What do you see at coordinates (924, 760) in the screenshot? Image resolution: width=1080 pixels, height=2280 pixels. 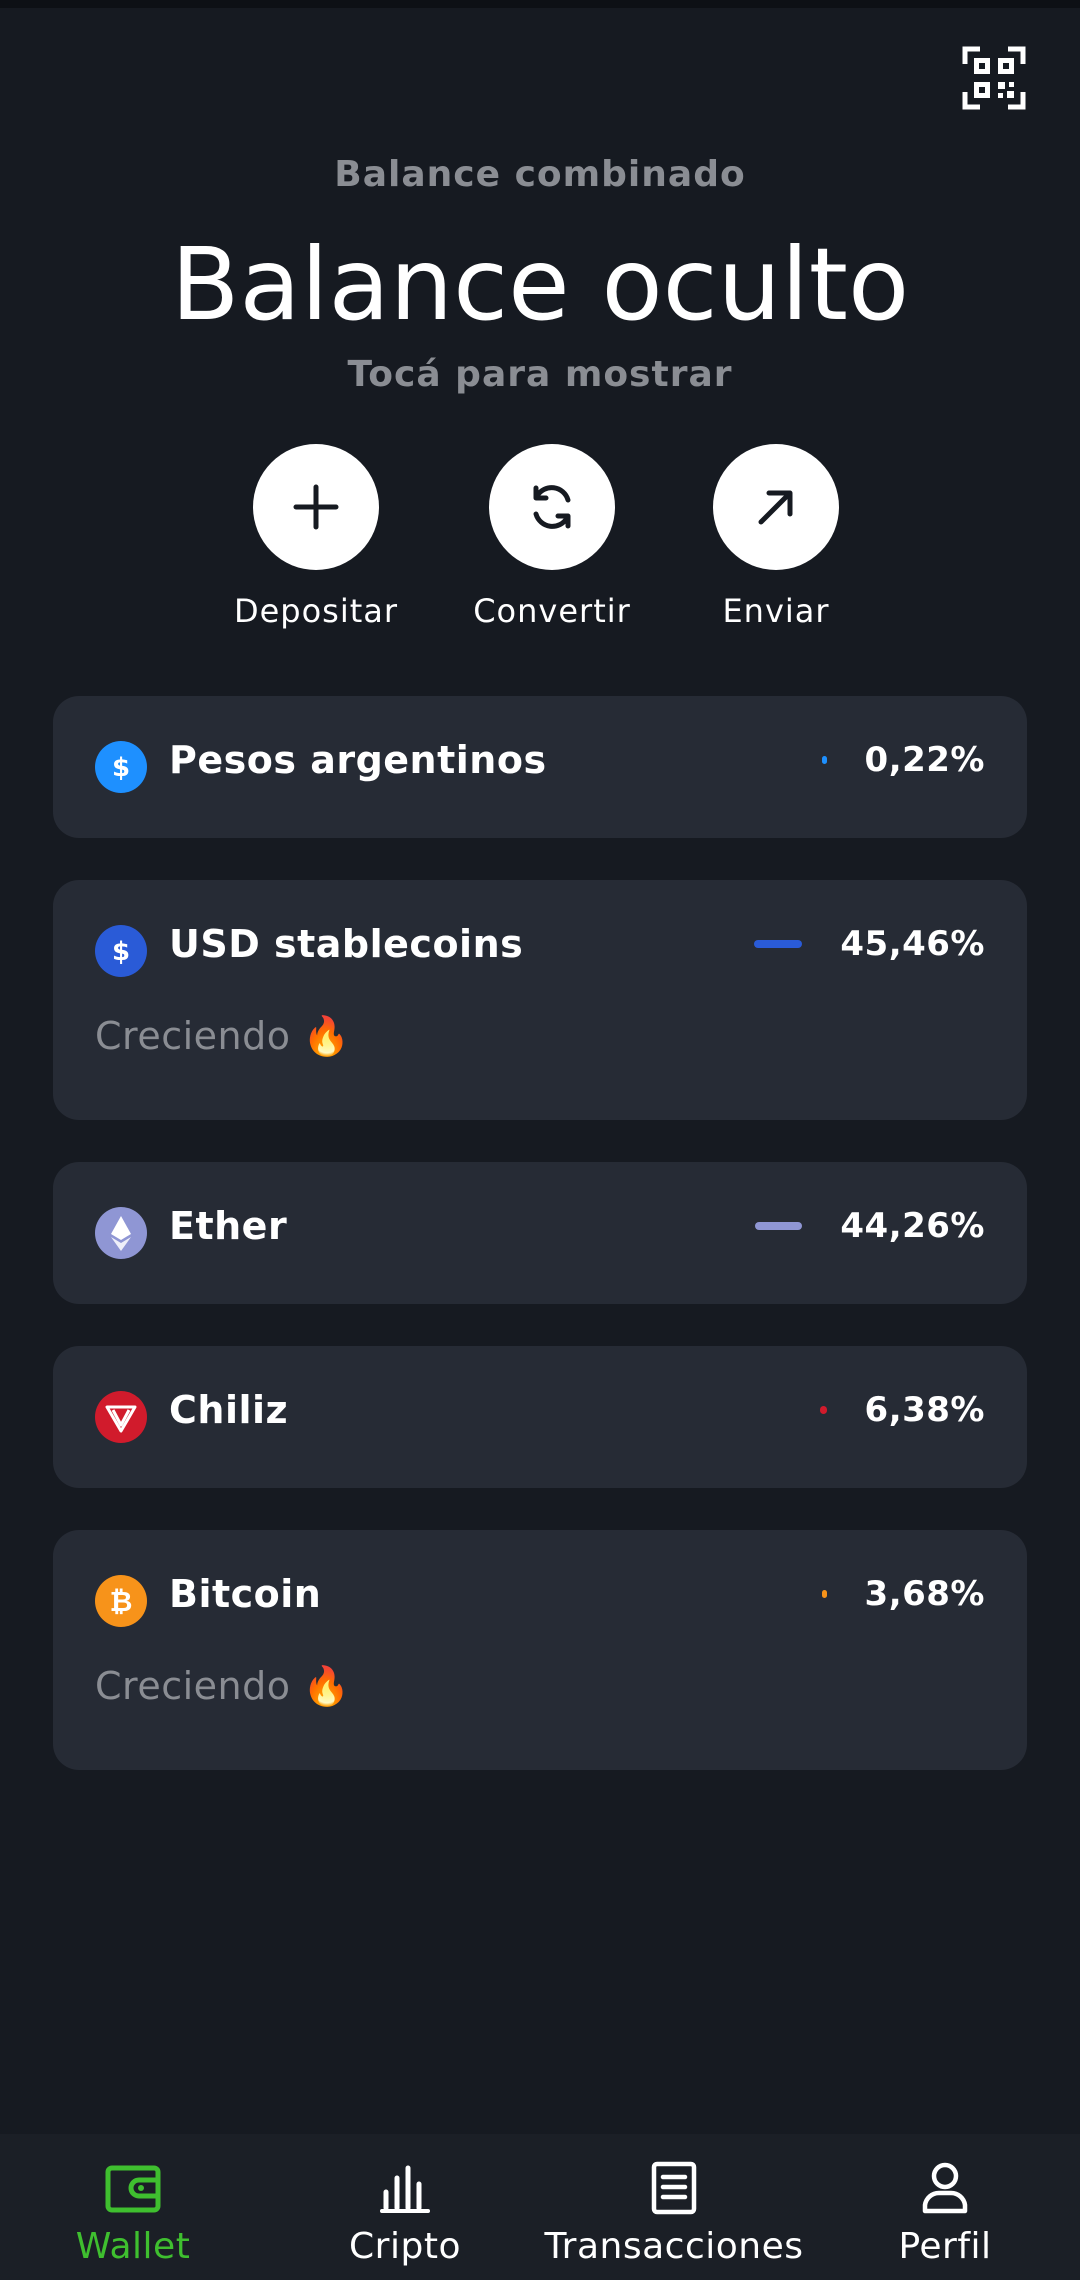 I see `asset-percent: 0,22%` at bounding box center [924, 760].